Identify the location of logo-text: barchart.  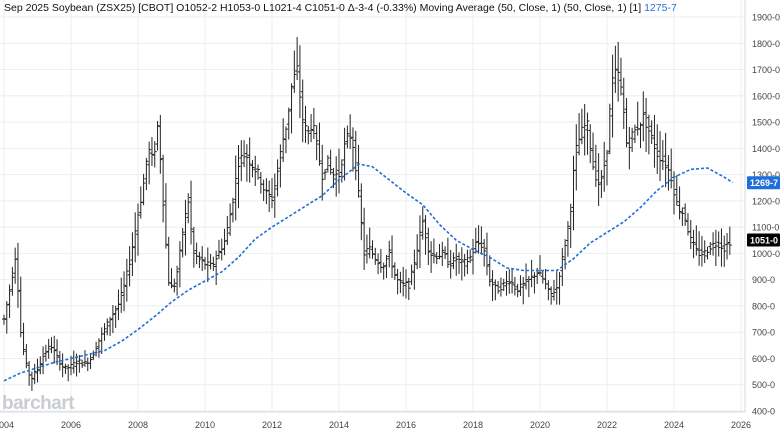
(38, 403).